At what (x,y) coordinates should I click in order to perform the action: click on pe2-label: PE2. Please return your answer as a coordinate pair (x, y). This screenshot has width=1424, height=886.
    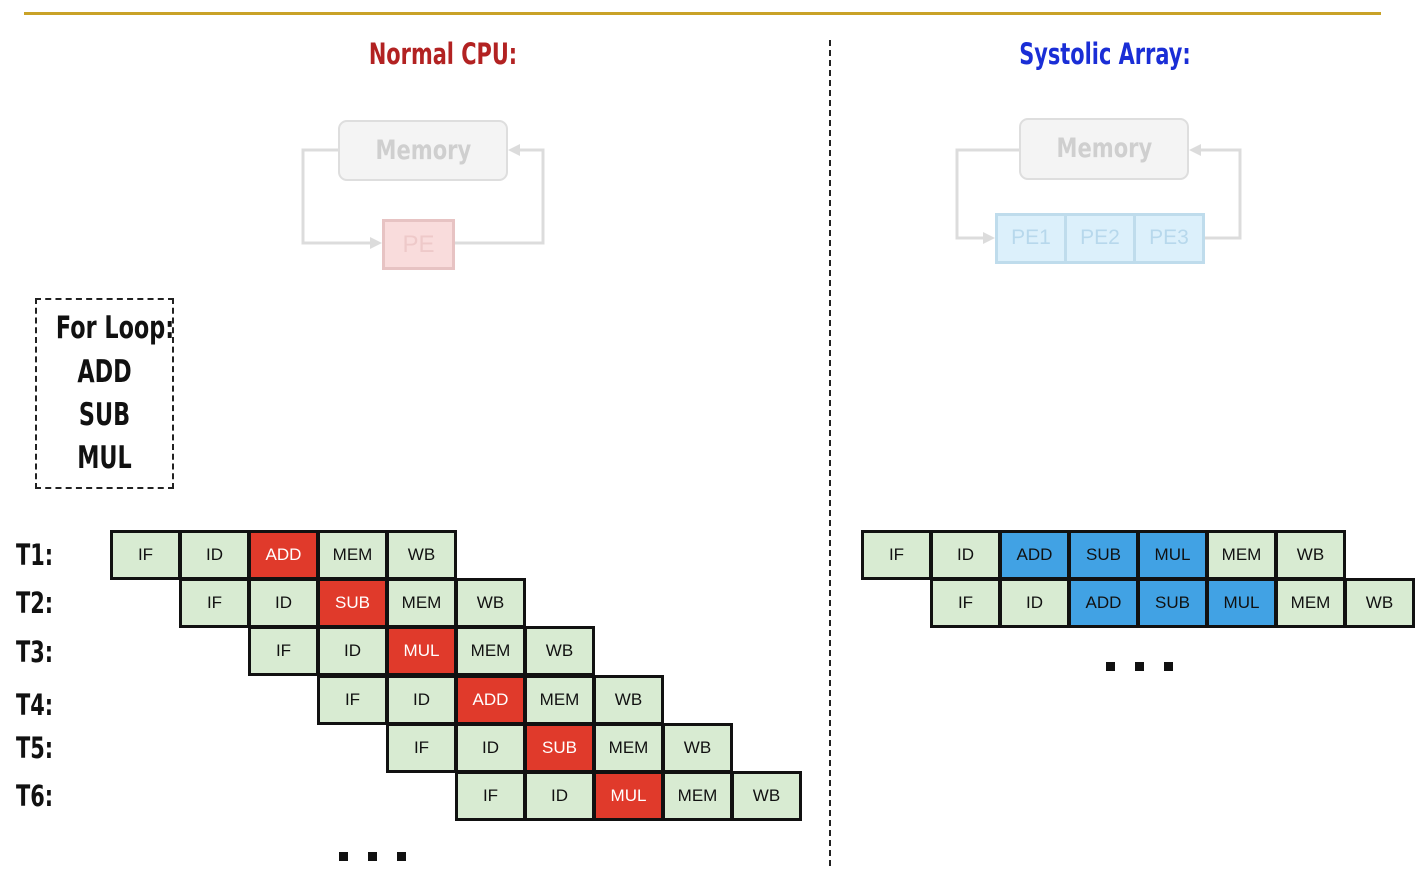
    Looking at the image, I should click on (1100, 237).